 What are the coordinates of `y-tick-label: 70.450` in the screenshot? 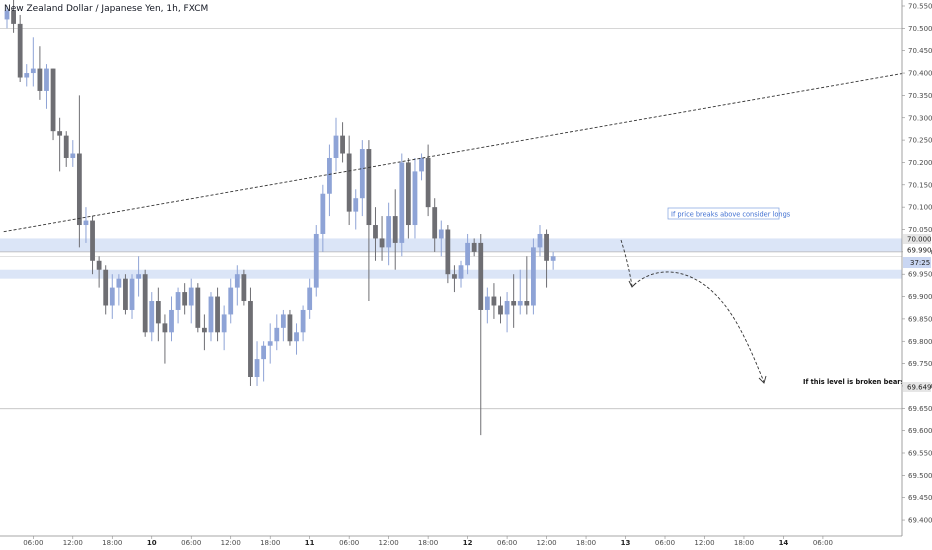 It's located at (920, 51).